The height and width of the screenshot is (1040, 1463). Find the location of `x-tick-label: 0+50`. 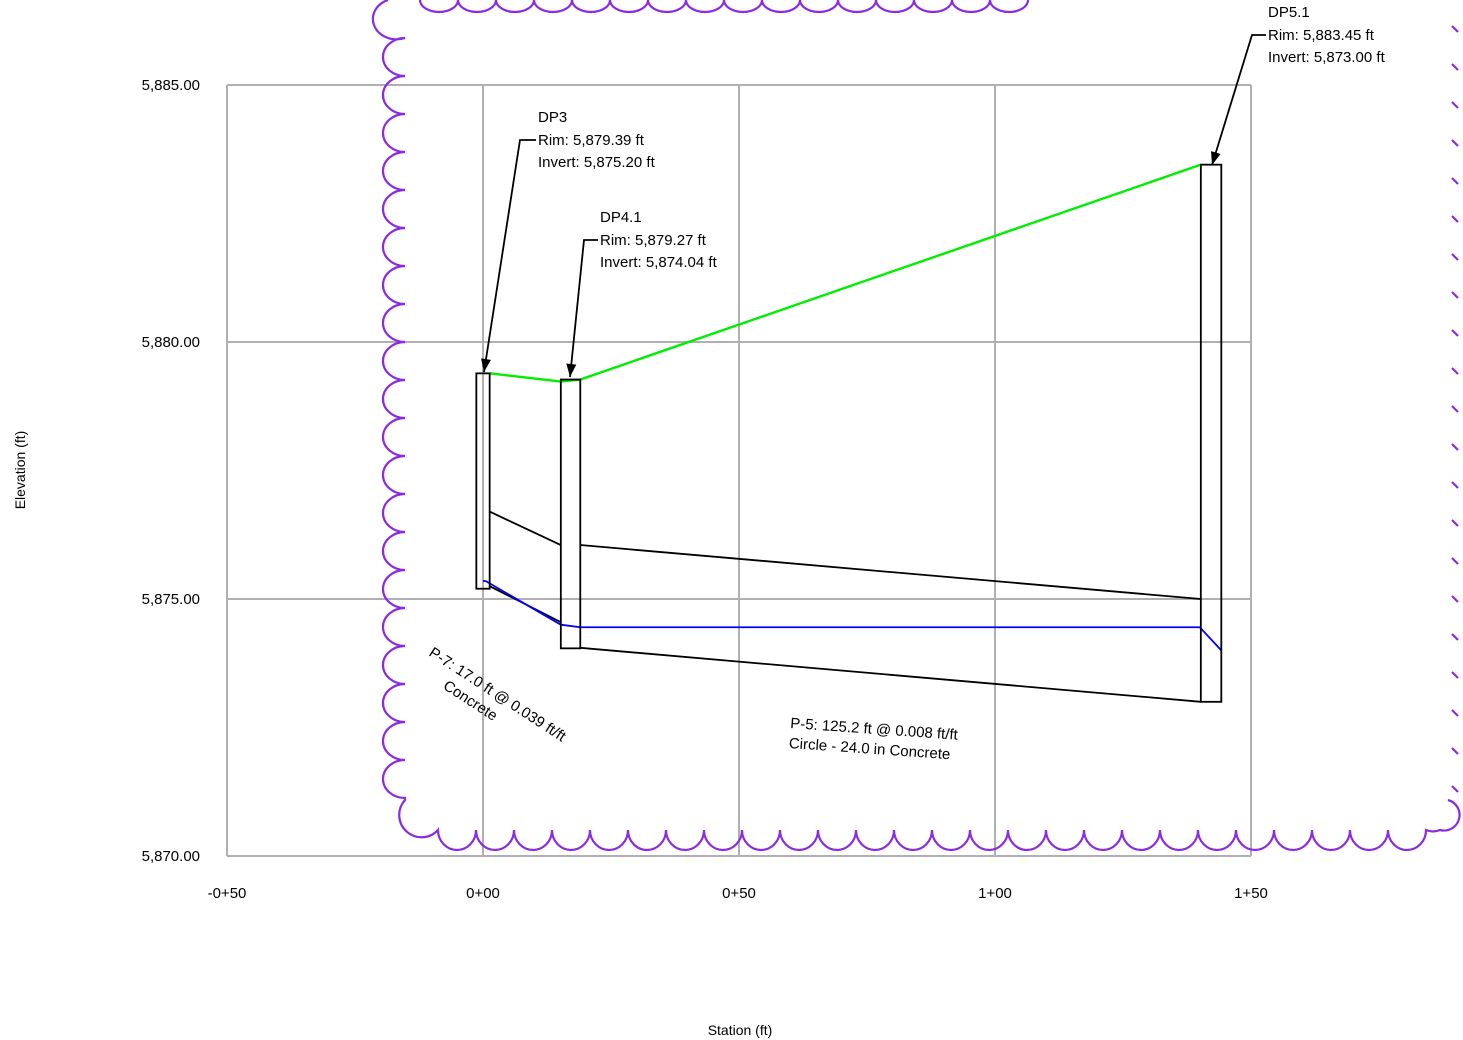

x-tick-label: 0+50 is located at coordinates (739, 893).